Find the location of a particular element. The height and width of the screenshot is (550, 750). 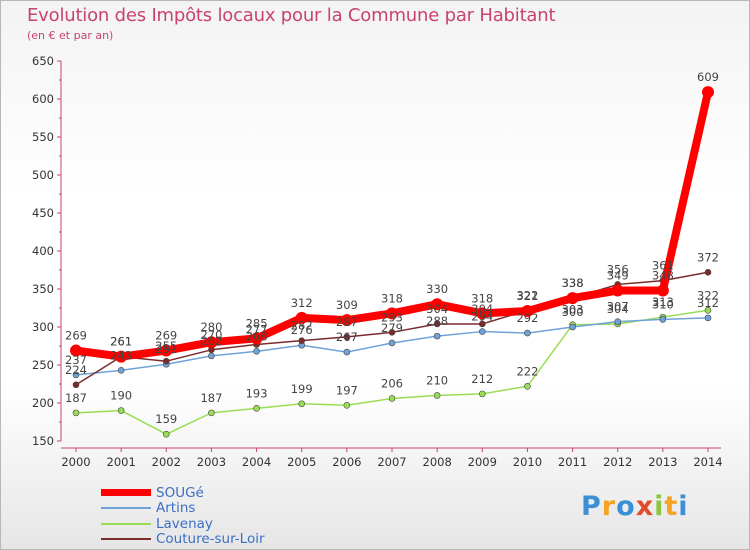

data-label: 197 is located at coordinates (347, 390).